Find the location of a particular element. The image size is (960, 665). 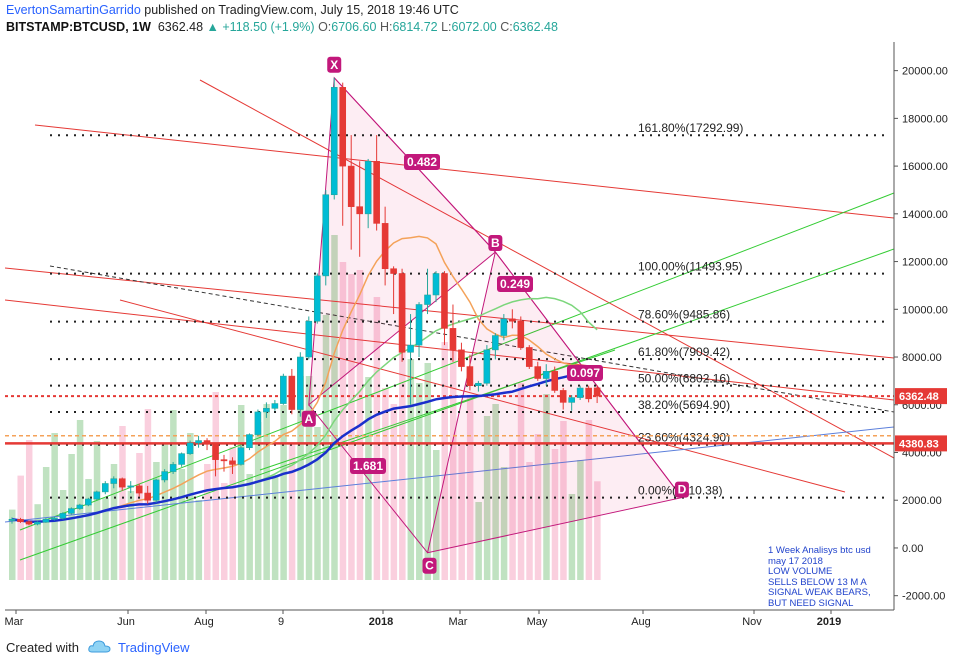

pattern-badge-text: 1.681 is located at coordinates (368, 466).